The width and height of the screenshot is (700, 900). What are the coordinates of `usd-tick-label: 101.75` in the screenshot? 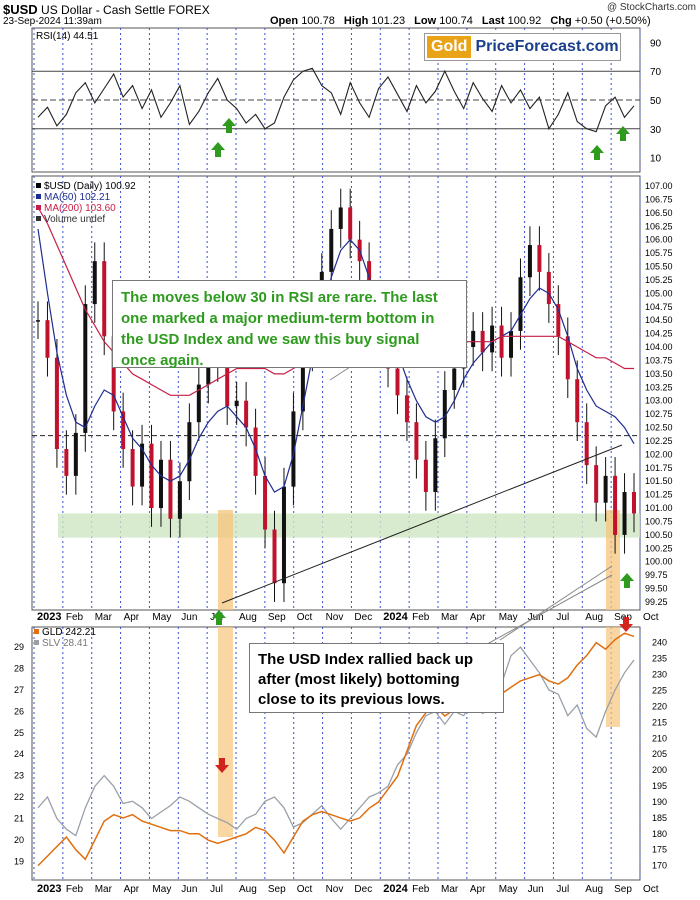 It's located at (659, 468).